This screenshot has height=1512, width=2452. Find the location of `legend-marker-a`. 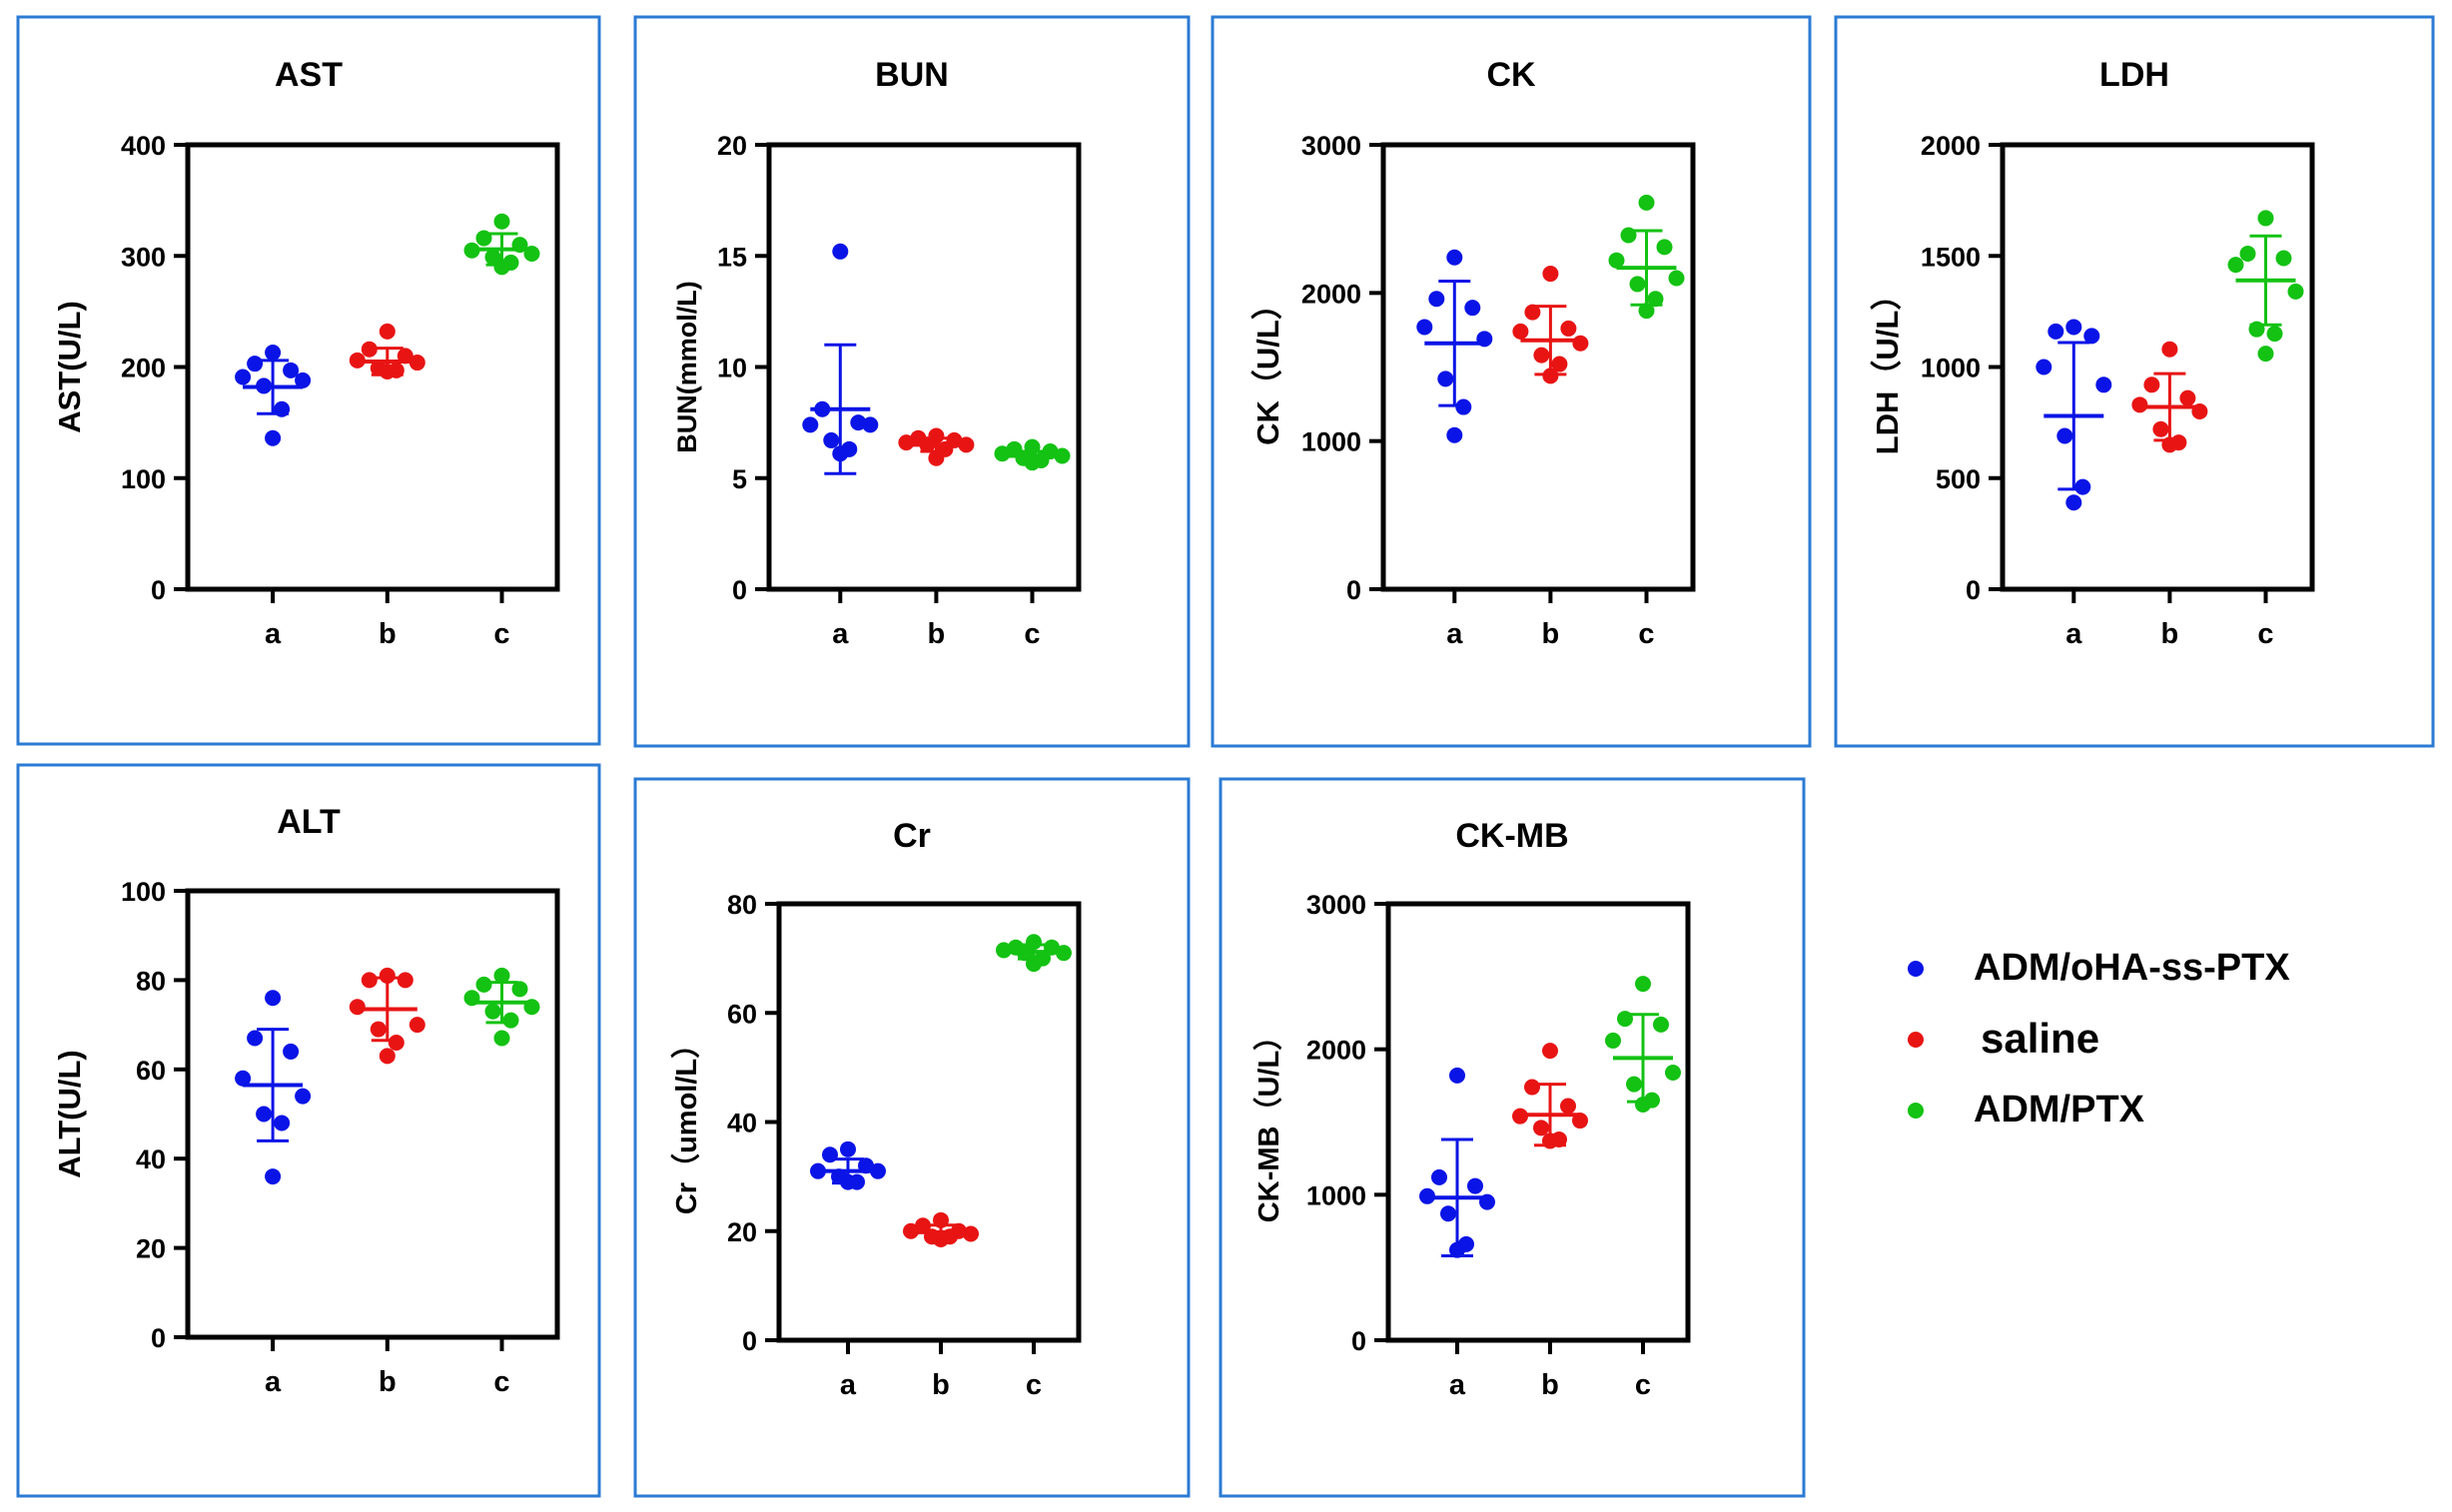

legend-marker-a is located at coordinates (1916, 969).